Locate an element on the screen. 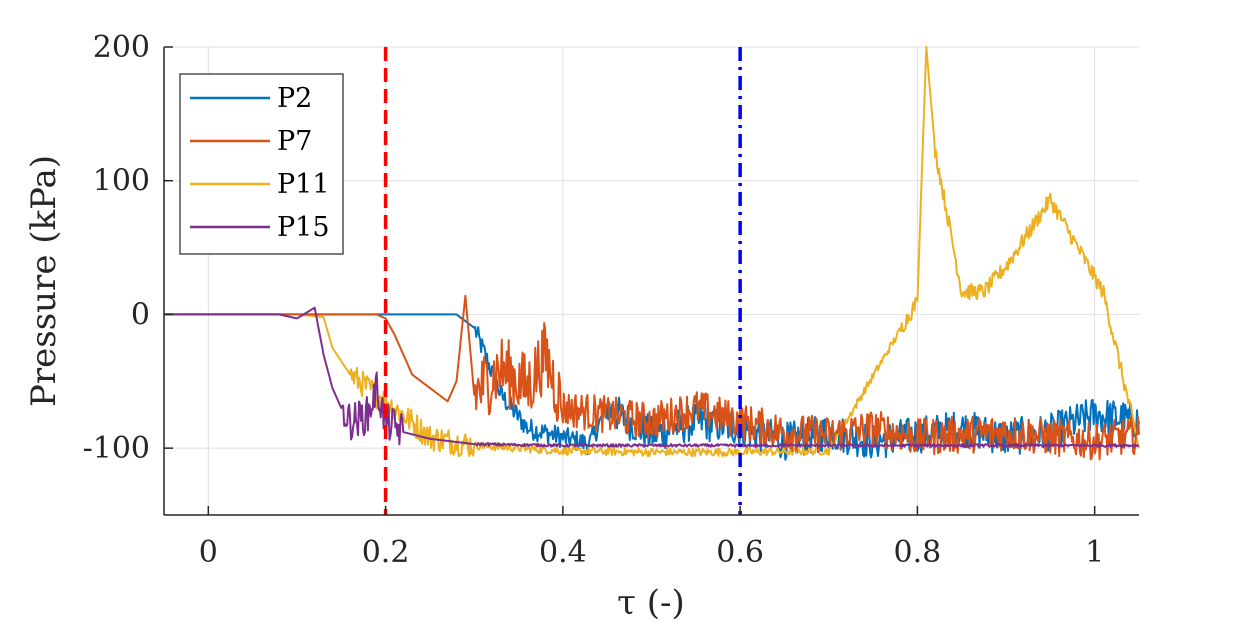 This screenshot has width=1260, height=630. legend-label-p15: P15 is located at coordinates (303, 227).